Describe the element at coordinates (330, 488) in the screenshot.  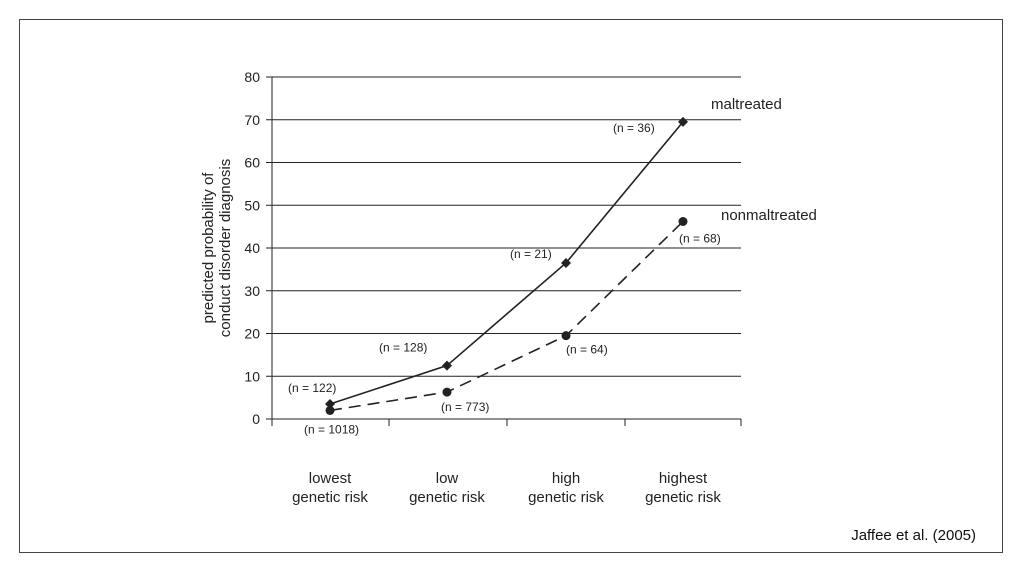
I see `x-category-label: lowest genetic risk` at that location.